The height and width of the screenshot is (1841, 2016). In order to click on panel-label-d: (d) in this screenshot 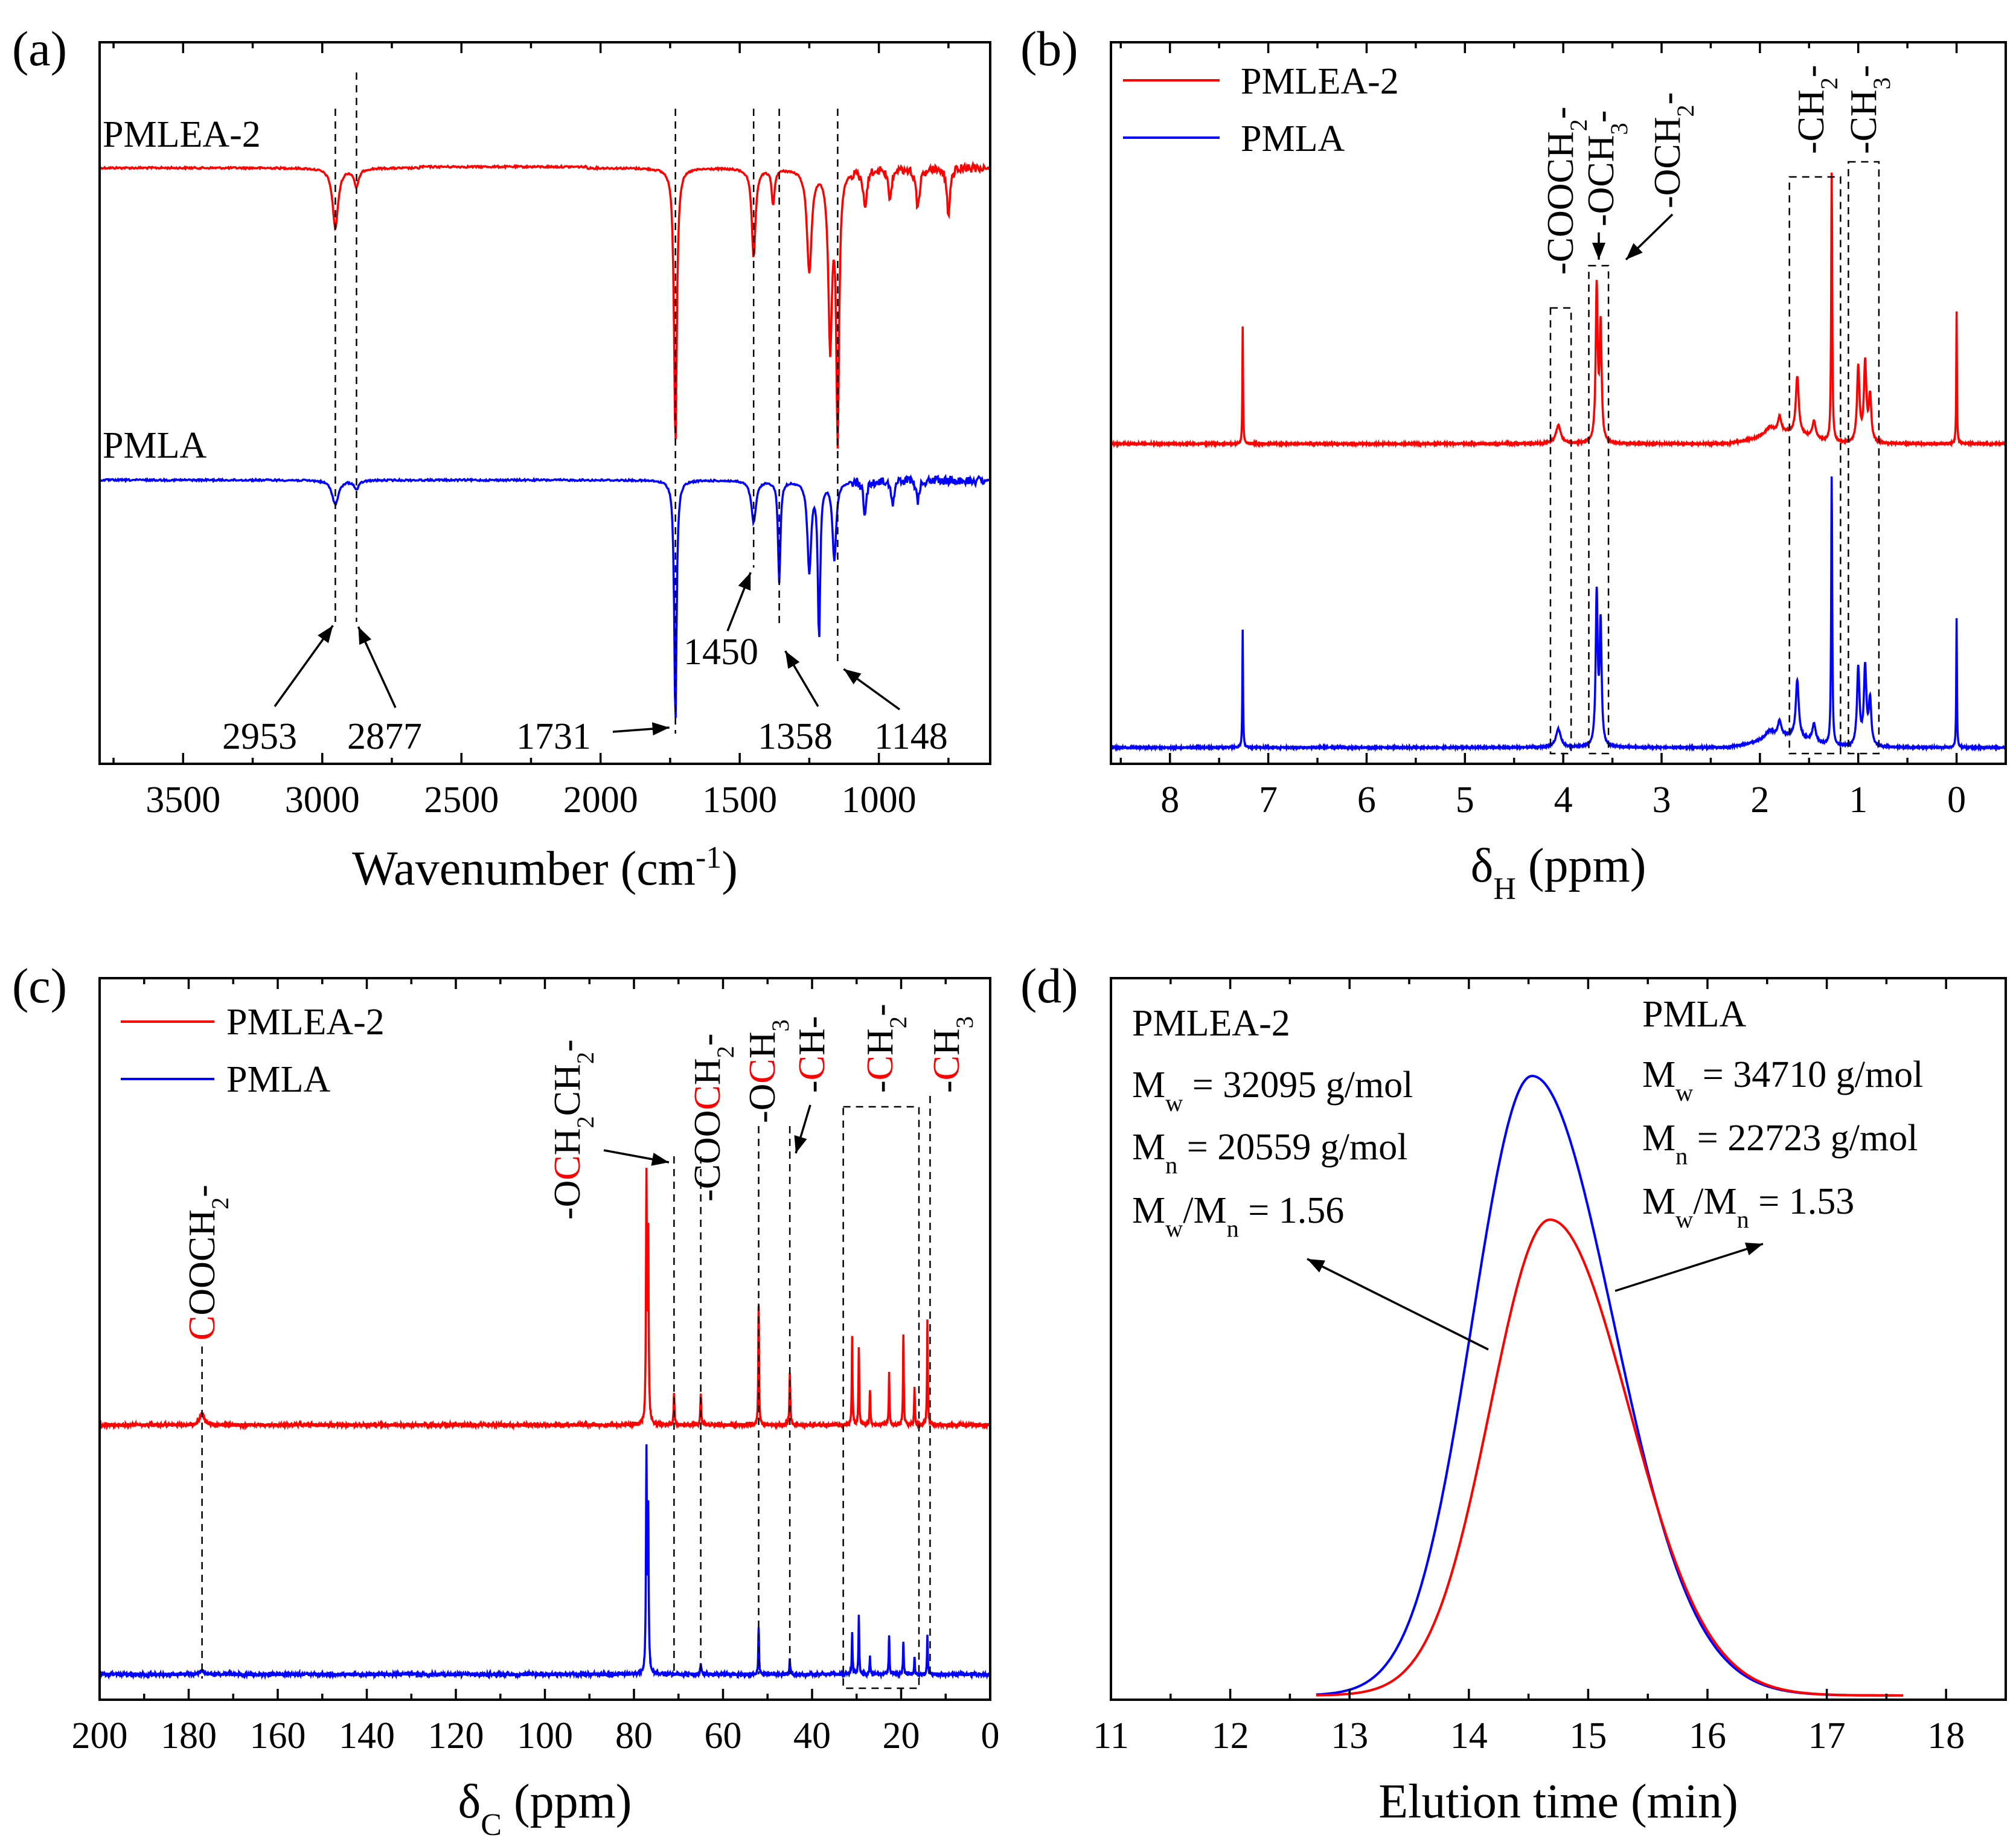, I will do `click(1049, 986)`.